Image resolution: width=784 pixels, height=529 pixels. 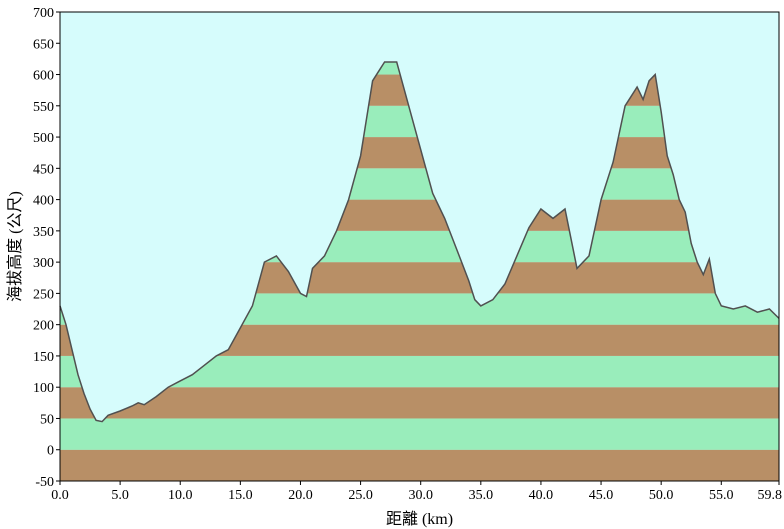 What do you see at coordinates (420, 495) in the screenshot?
I see `x-tick-label: 30.0` at bounding box center [420, 495].